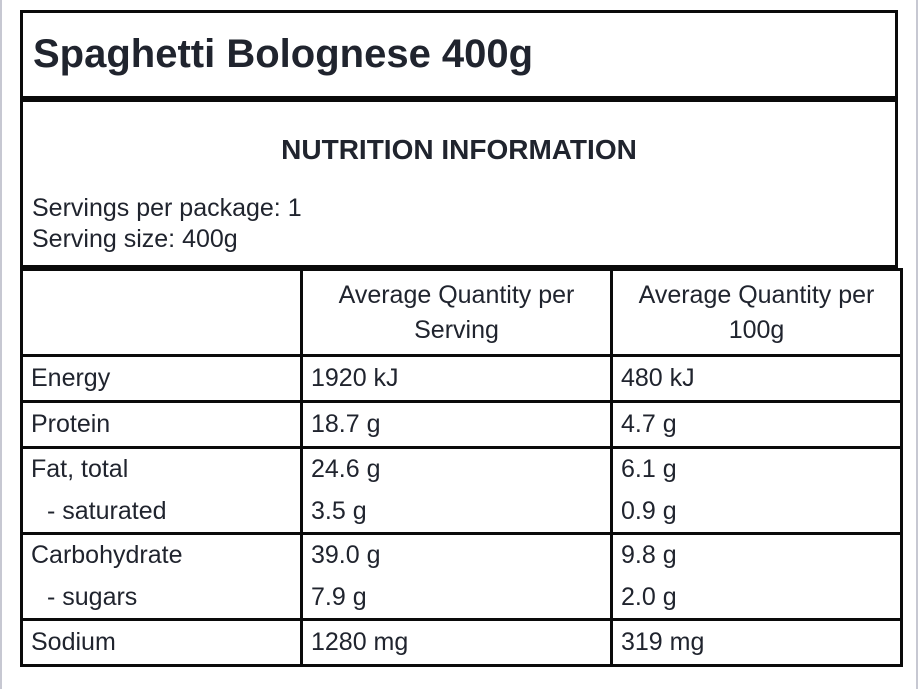 Image resolution: width=918 pixels, height=689 pixels. What do you see at coordinates (156, 208) in the screenshot?
I see `servings-per-package-label: Servings per package:` at bounding box center [156, 208].